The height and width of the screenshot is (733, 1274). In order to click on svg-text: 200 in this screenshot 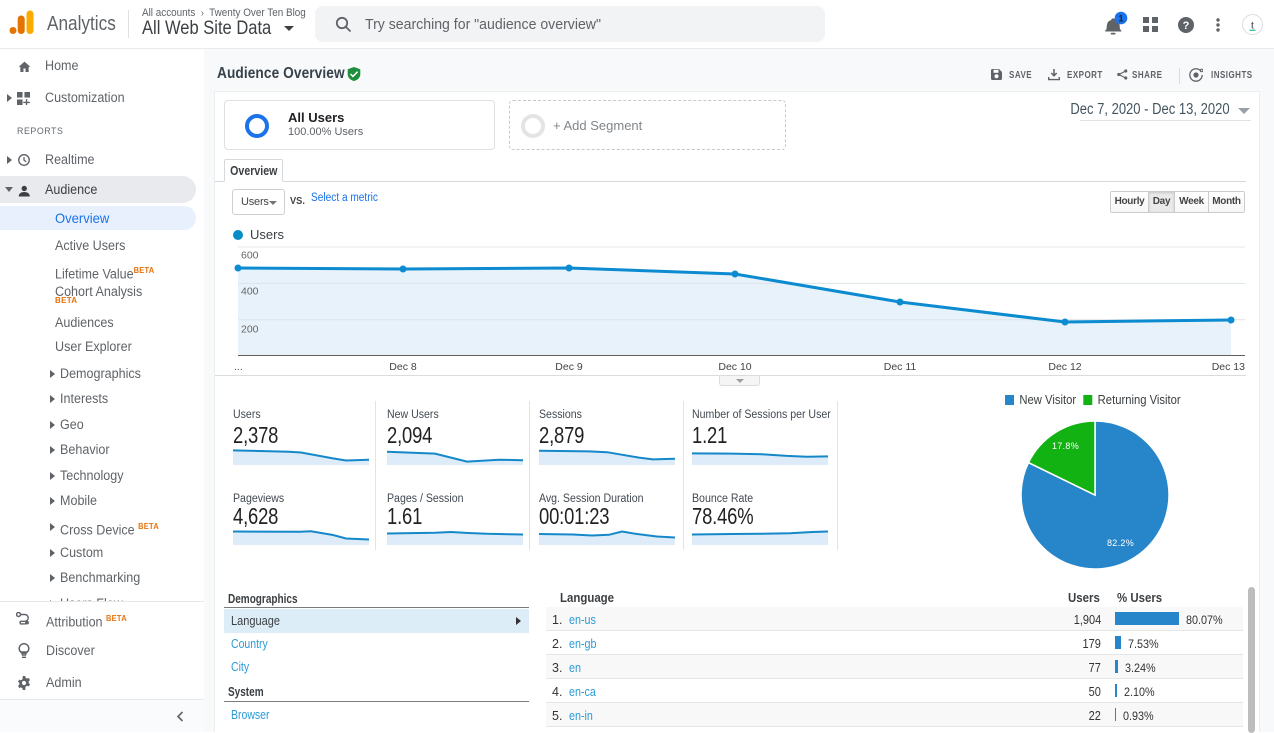, I will do `click(250, 330)`.